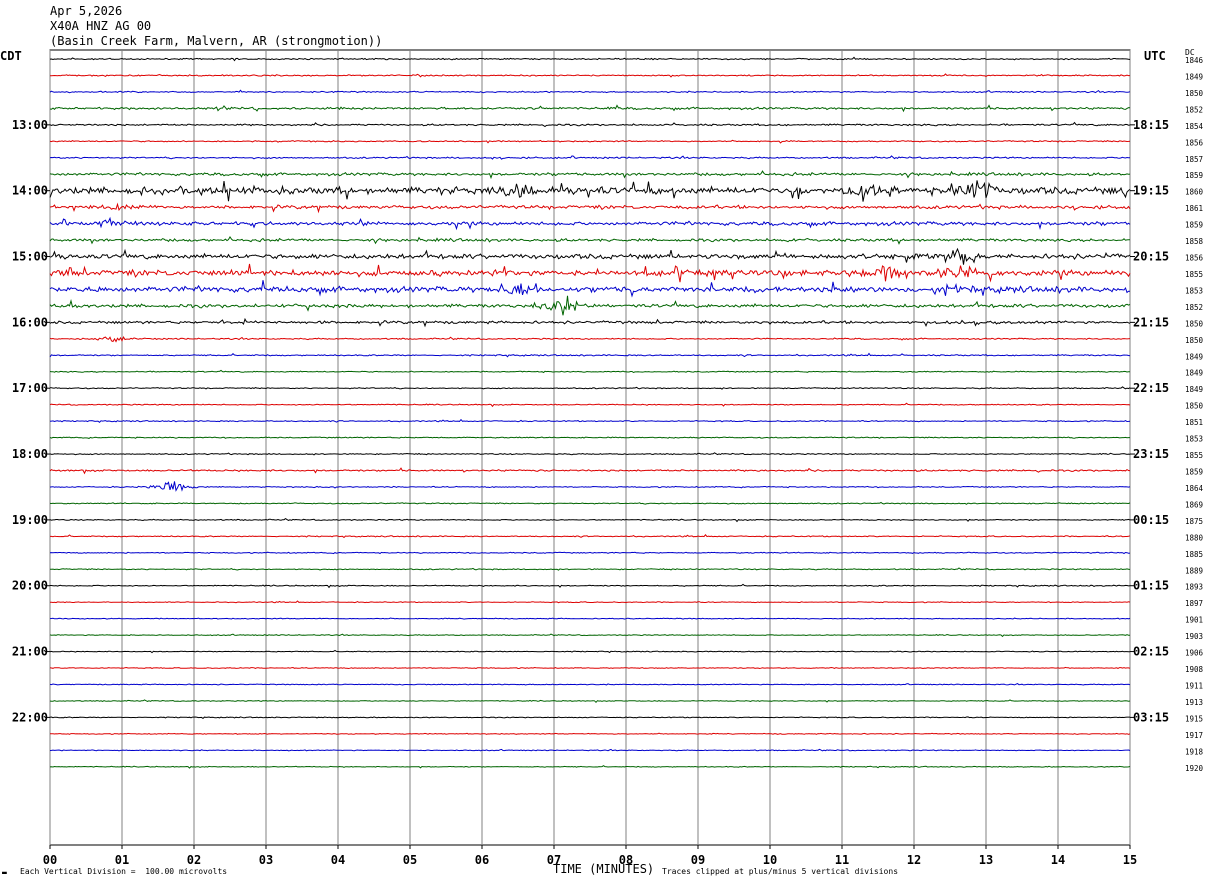  Describe the element at coordinates (1194, 669) in the screenshot. I see `dc-value-37: 1908` at that location.